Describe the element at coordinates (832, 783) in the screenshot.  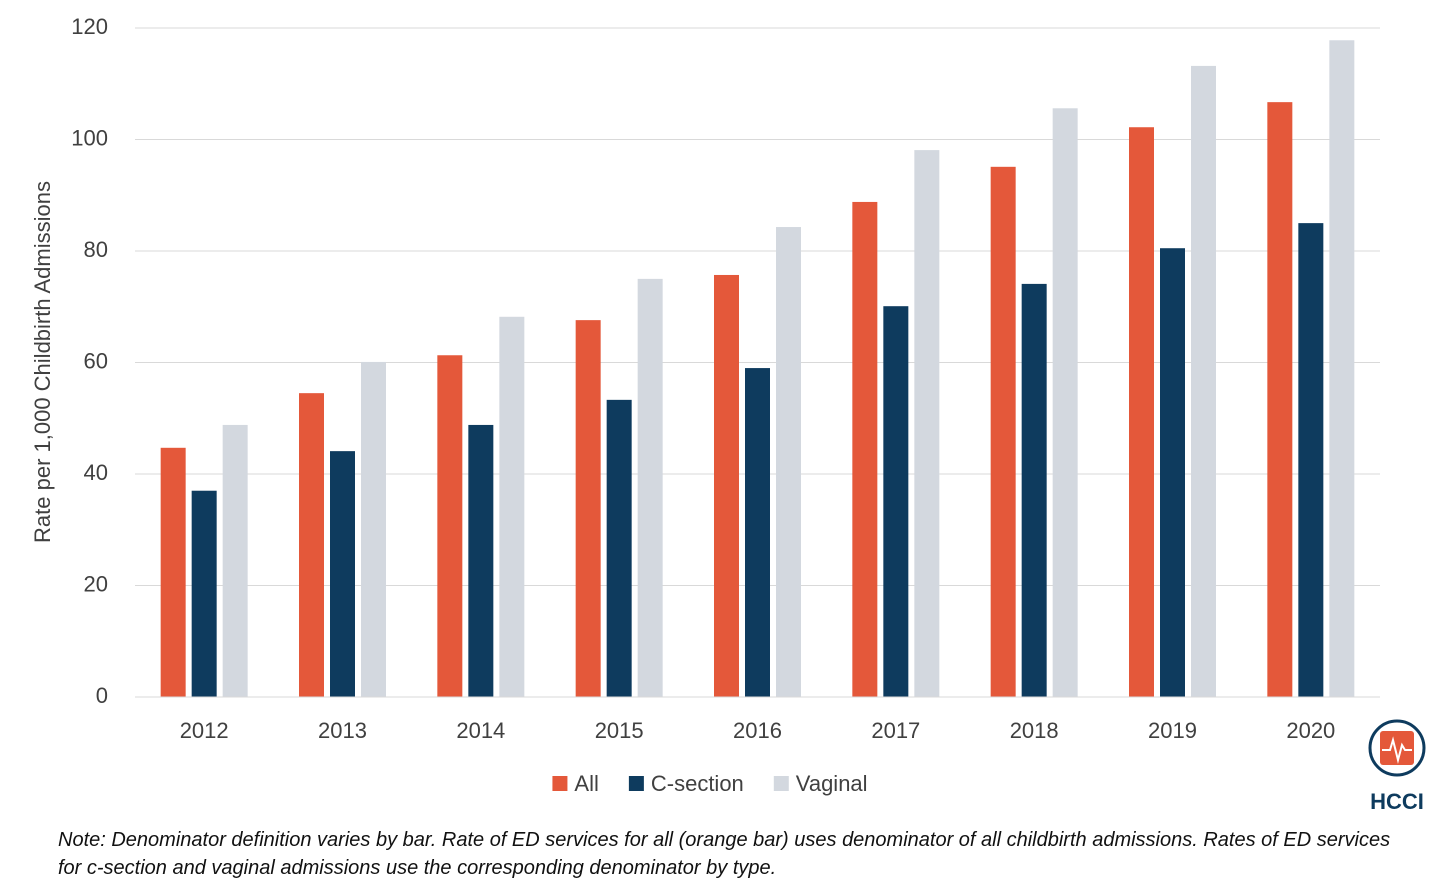
I see `legend-label: Vaginal` at that location.